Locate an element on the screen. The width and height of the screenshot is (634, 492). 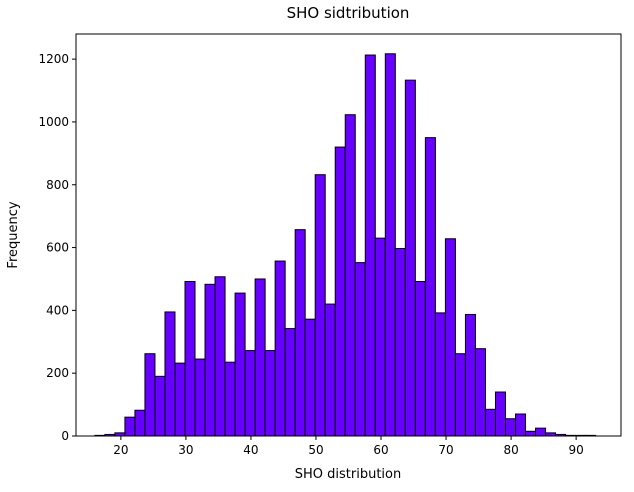
x-tick-label: 50 is located at coordinates (315, 450).